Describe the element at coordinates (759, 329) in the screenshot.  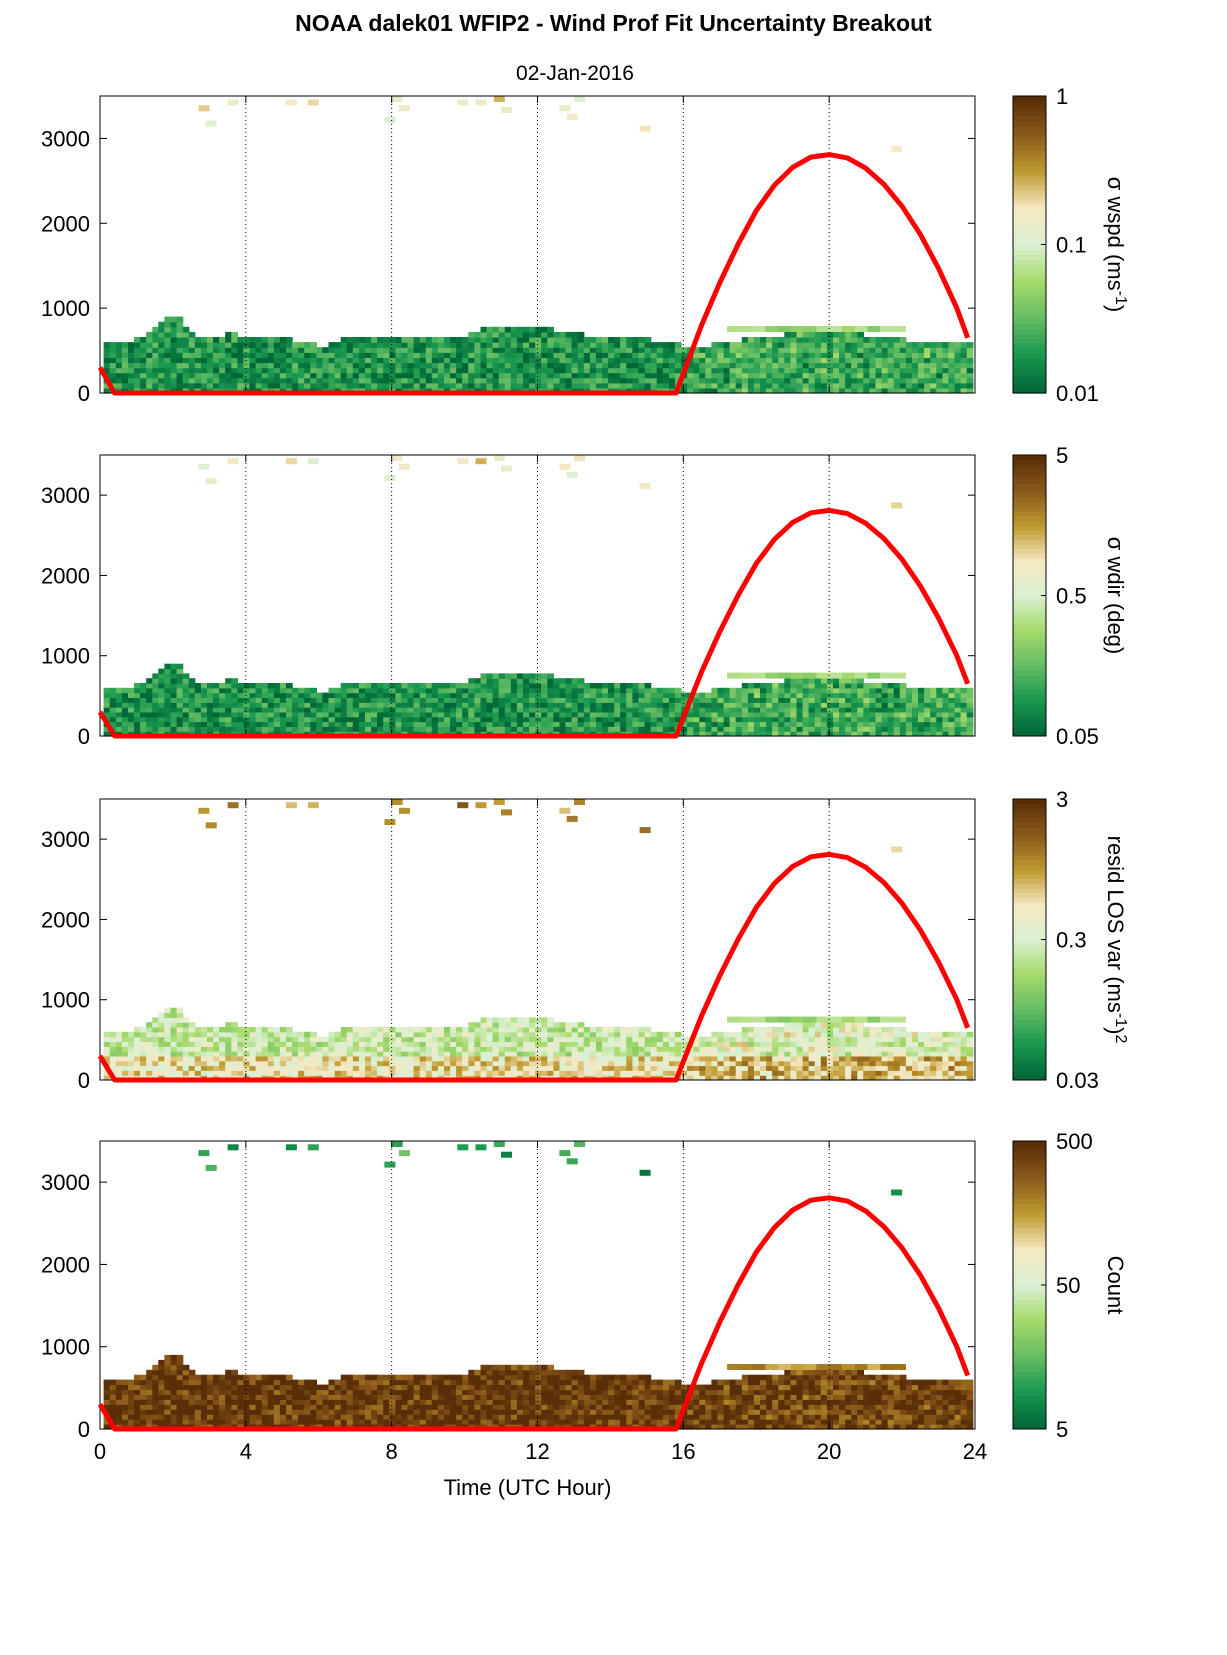
I see `cloud-cell` at that location.